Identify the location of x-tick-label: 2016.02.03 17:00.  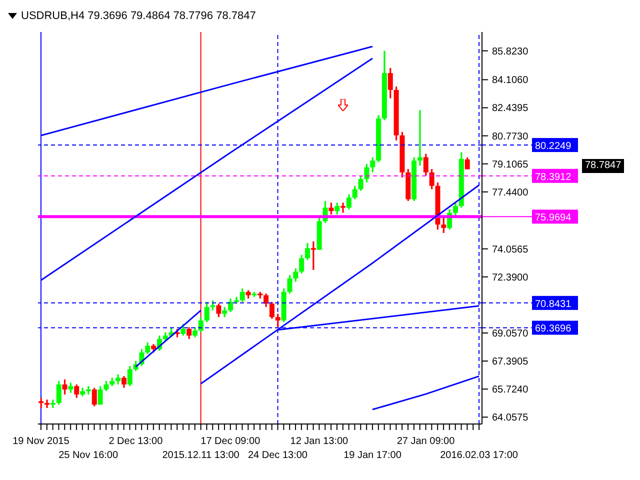
(479, 455).